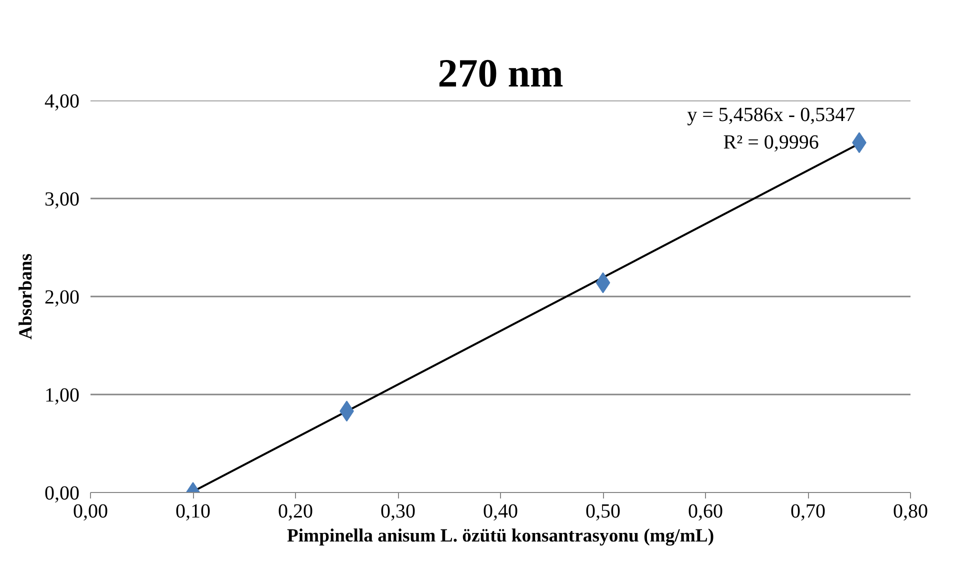  Describe the element at coordinates (500, 536) in the screenshot. I see `x-axis-title: Pimpinella anisum L. özütü konsantrasyonu (mg/mL)` at that location.